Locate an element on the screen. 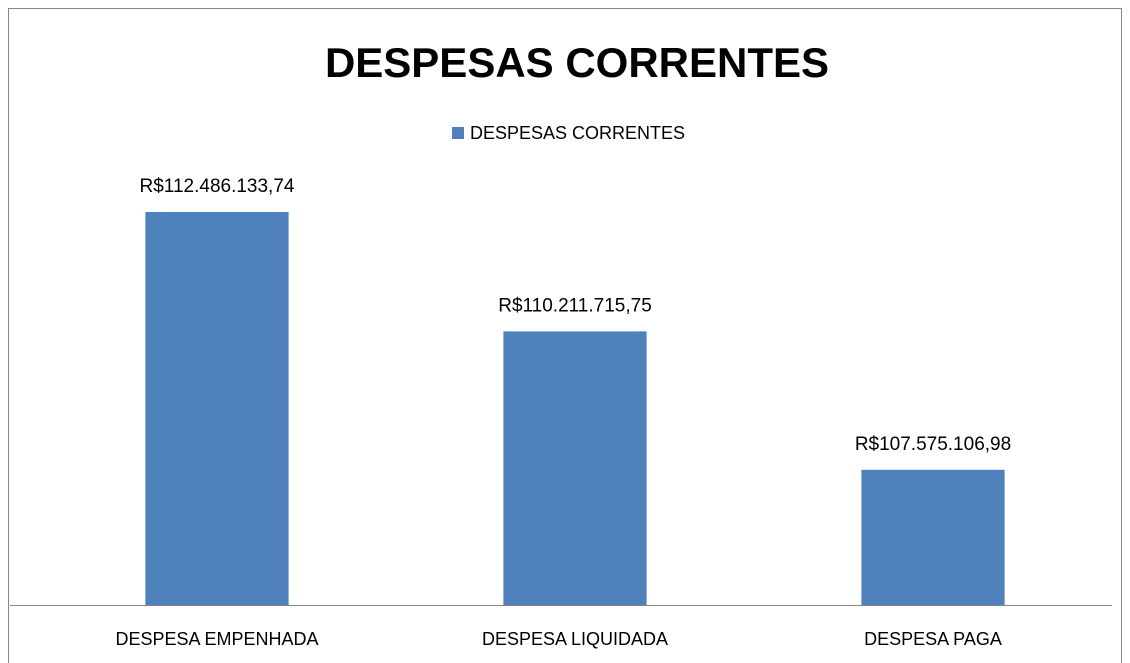 Image resolution: width=1130 pixels, height=663 pixels. x-tick-label: DESPESA LIQUIDADA is located at coordinates (575, 639).